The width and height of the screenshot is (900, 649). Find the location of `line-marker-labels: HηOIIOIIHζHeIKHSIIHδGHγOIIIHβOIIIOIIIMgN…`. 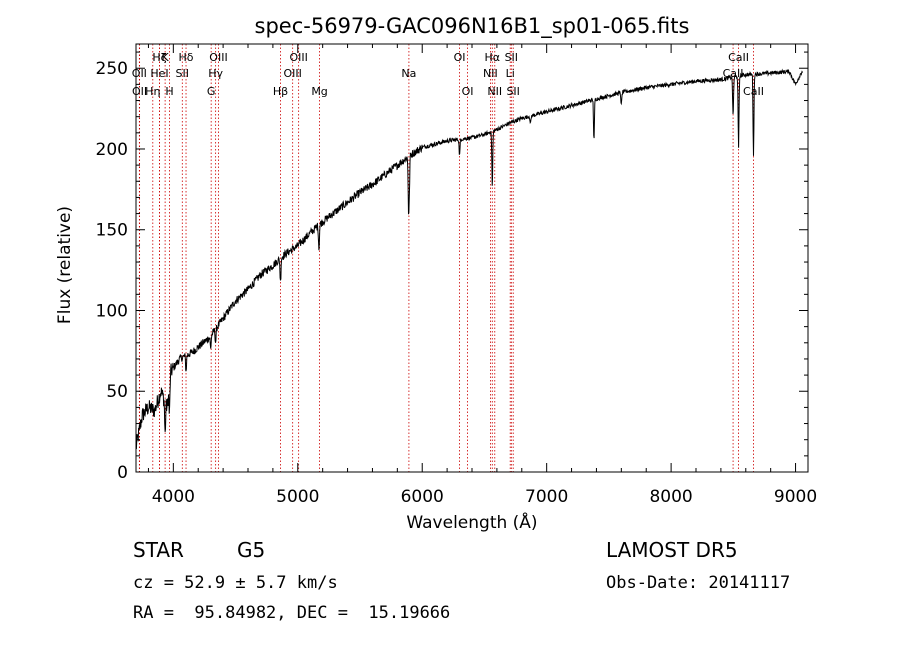

line-marker-labels: HηOIIOIIHζHeIKHSIIHδGHγOIIIHβOIIIOIIIMgN… is located at coordinates (448, 74).